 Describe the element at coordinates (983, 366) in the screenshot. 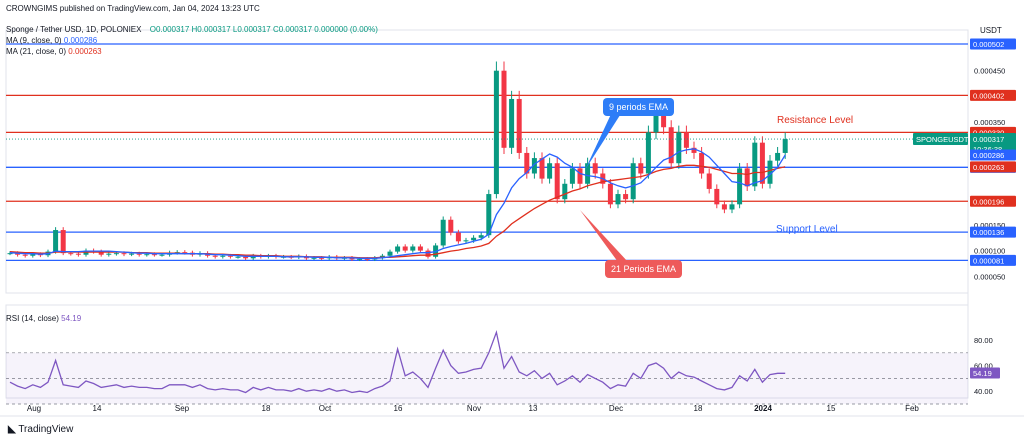

I see `rsi-tick-label: 60.00` at that location.